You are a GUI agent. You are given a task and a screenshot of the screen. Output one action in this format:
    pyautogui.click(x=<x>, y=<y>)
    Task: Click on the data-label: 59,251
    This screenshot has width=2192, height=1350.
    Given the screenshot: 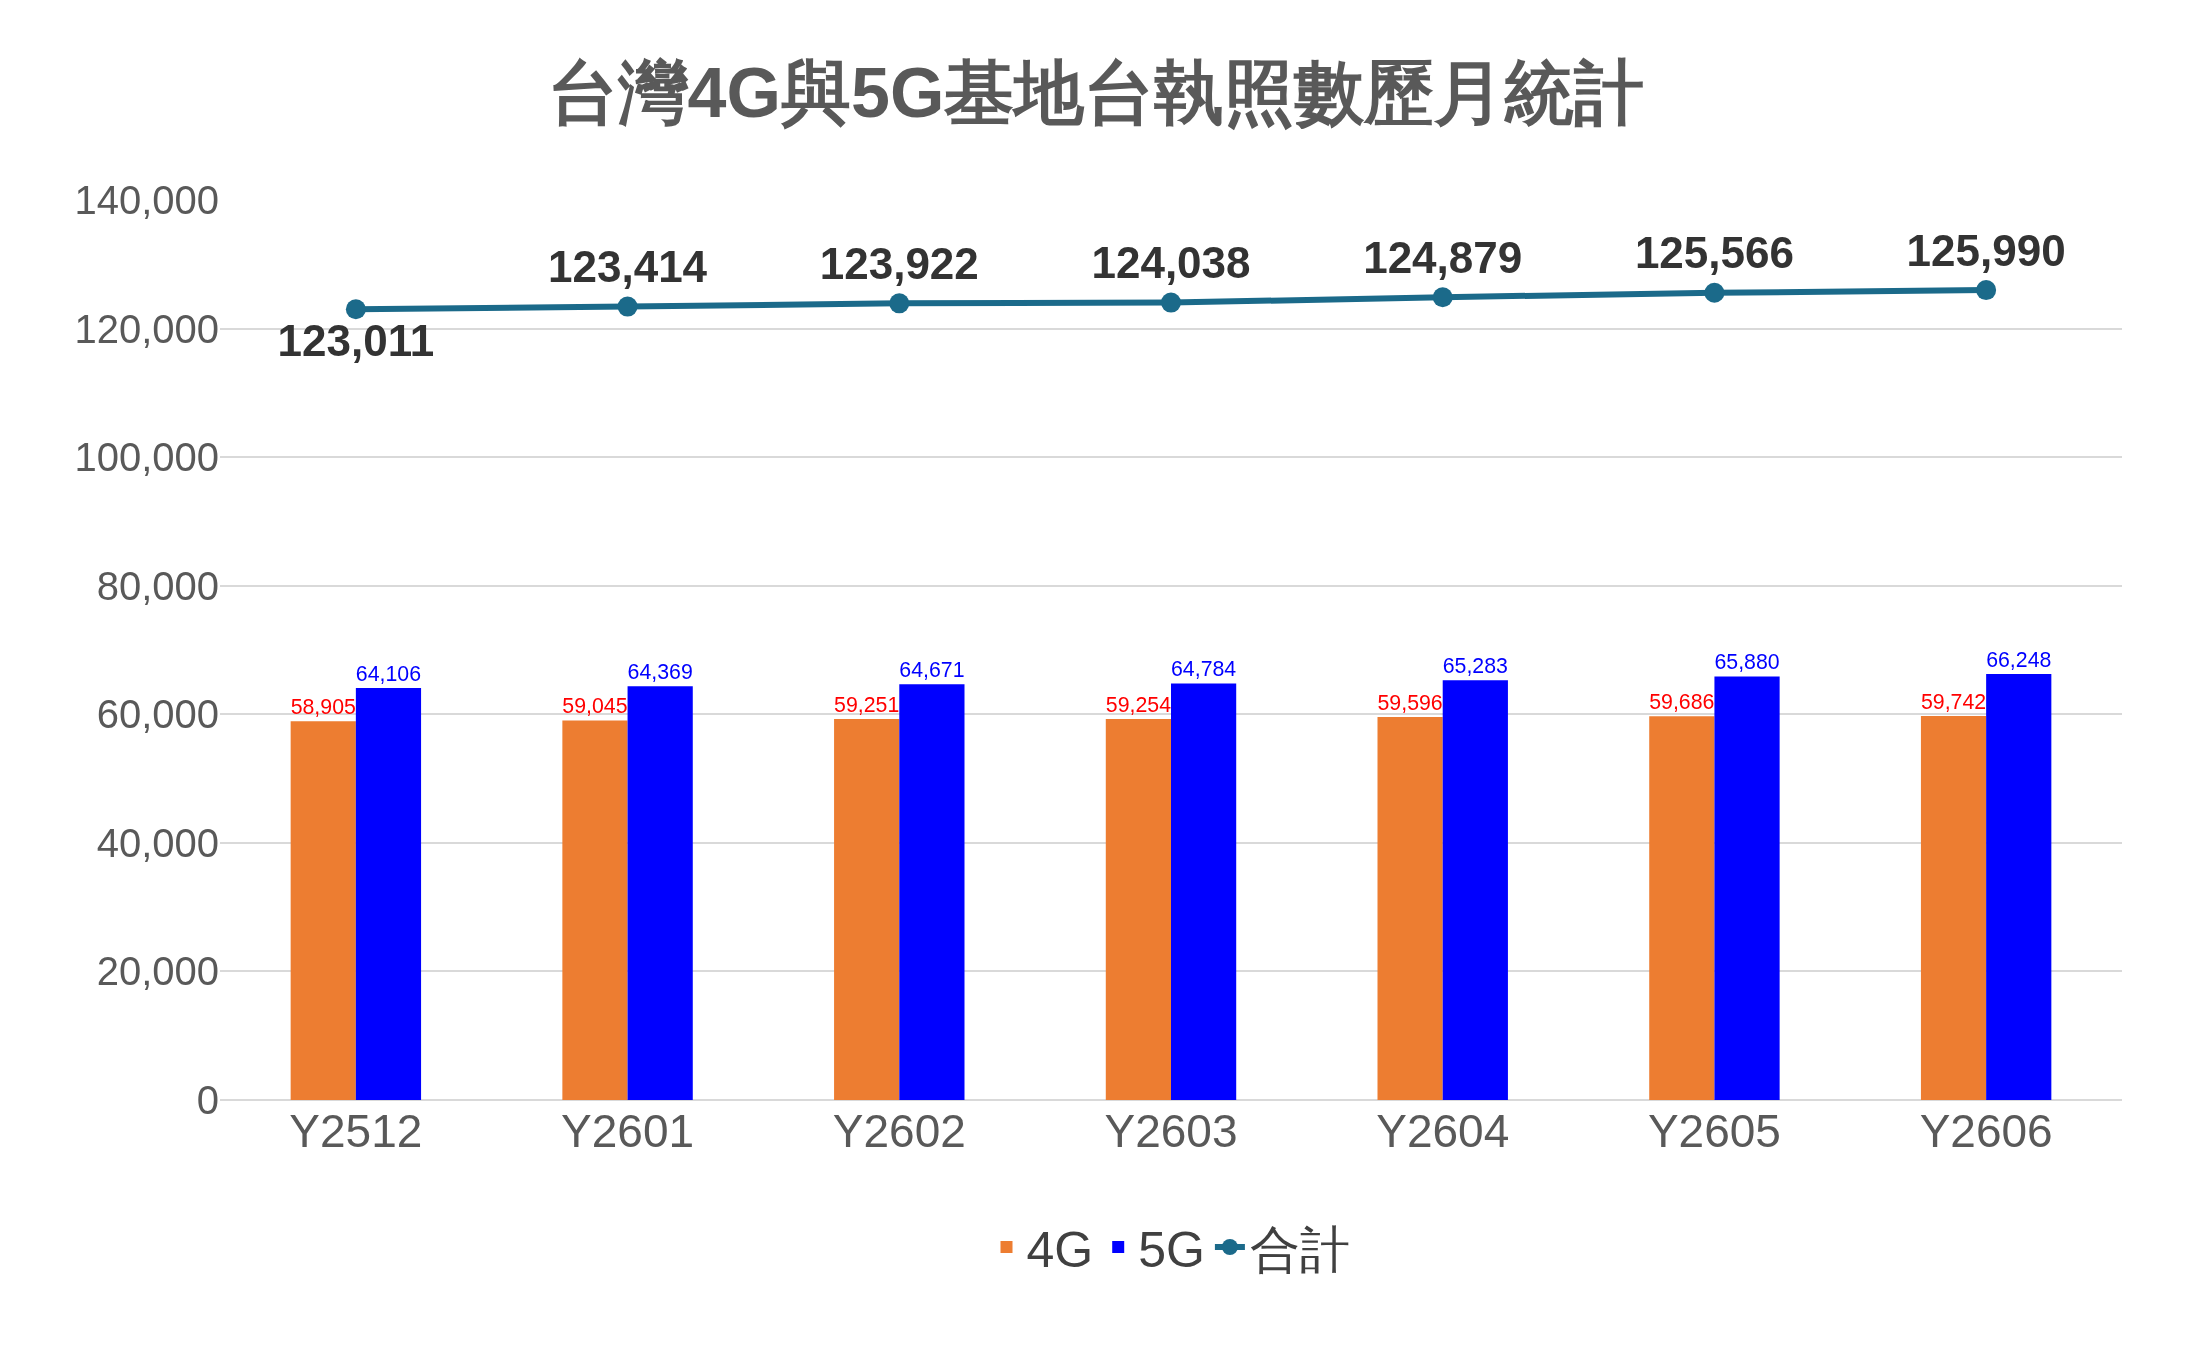 What is the action you would take?
    pyautogui.click(x=867, y=704)
    